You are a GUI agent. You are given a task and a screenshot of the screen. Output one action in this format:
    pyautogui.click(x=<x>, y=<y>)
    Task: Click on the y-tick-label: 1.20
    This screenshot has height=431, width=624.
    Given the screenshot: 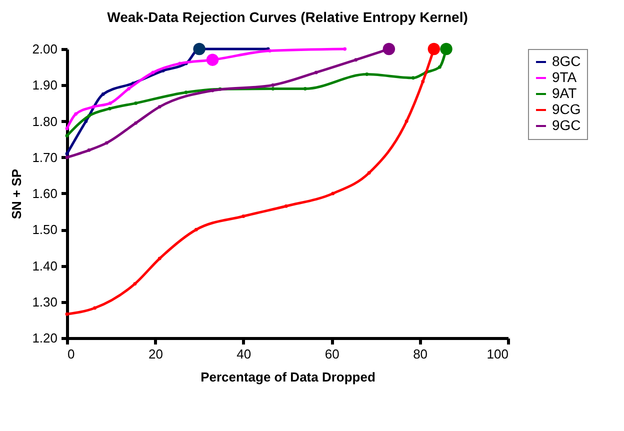 What is the action you would take?
    pyautogui.click(x=45, y=338)
    